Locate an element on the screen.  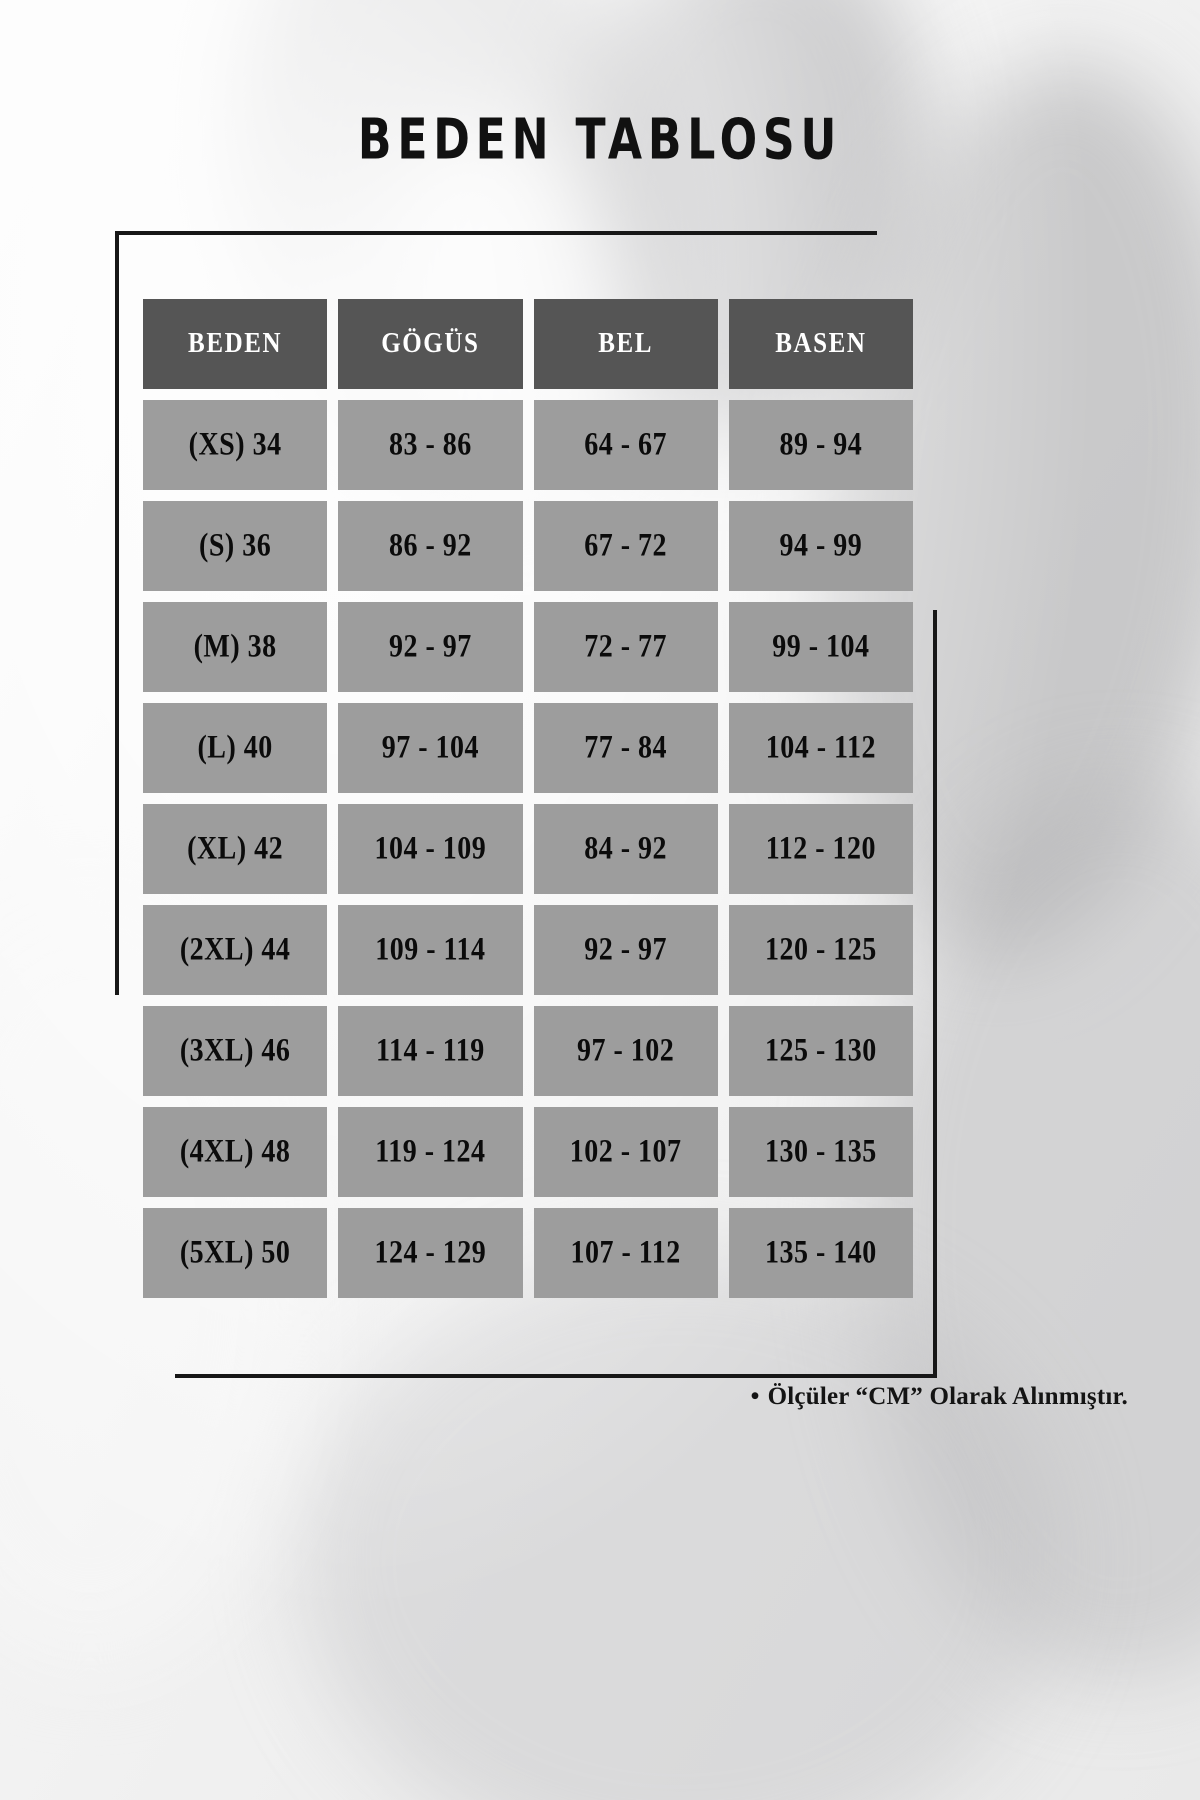
cell-size: (XL) 42 is located at coordinates (235, 849).